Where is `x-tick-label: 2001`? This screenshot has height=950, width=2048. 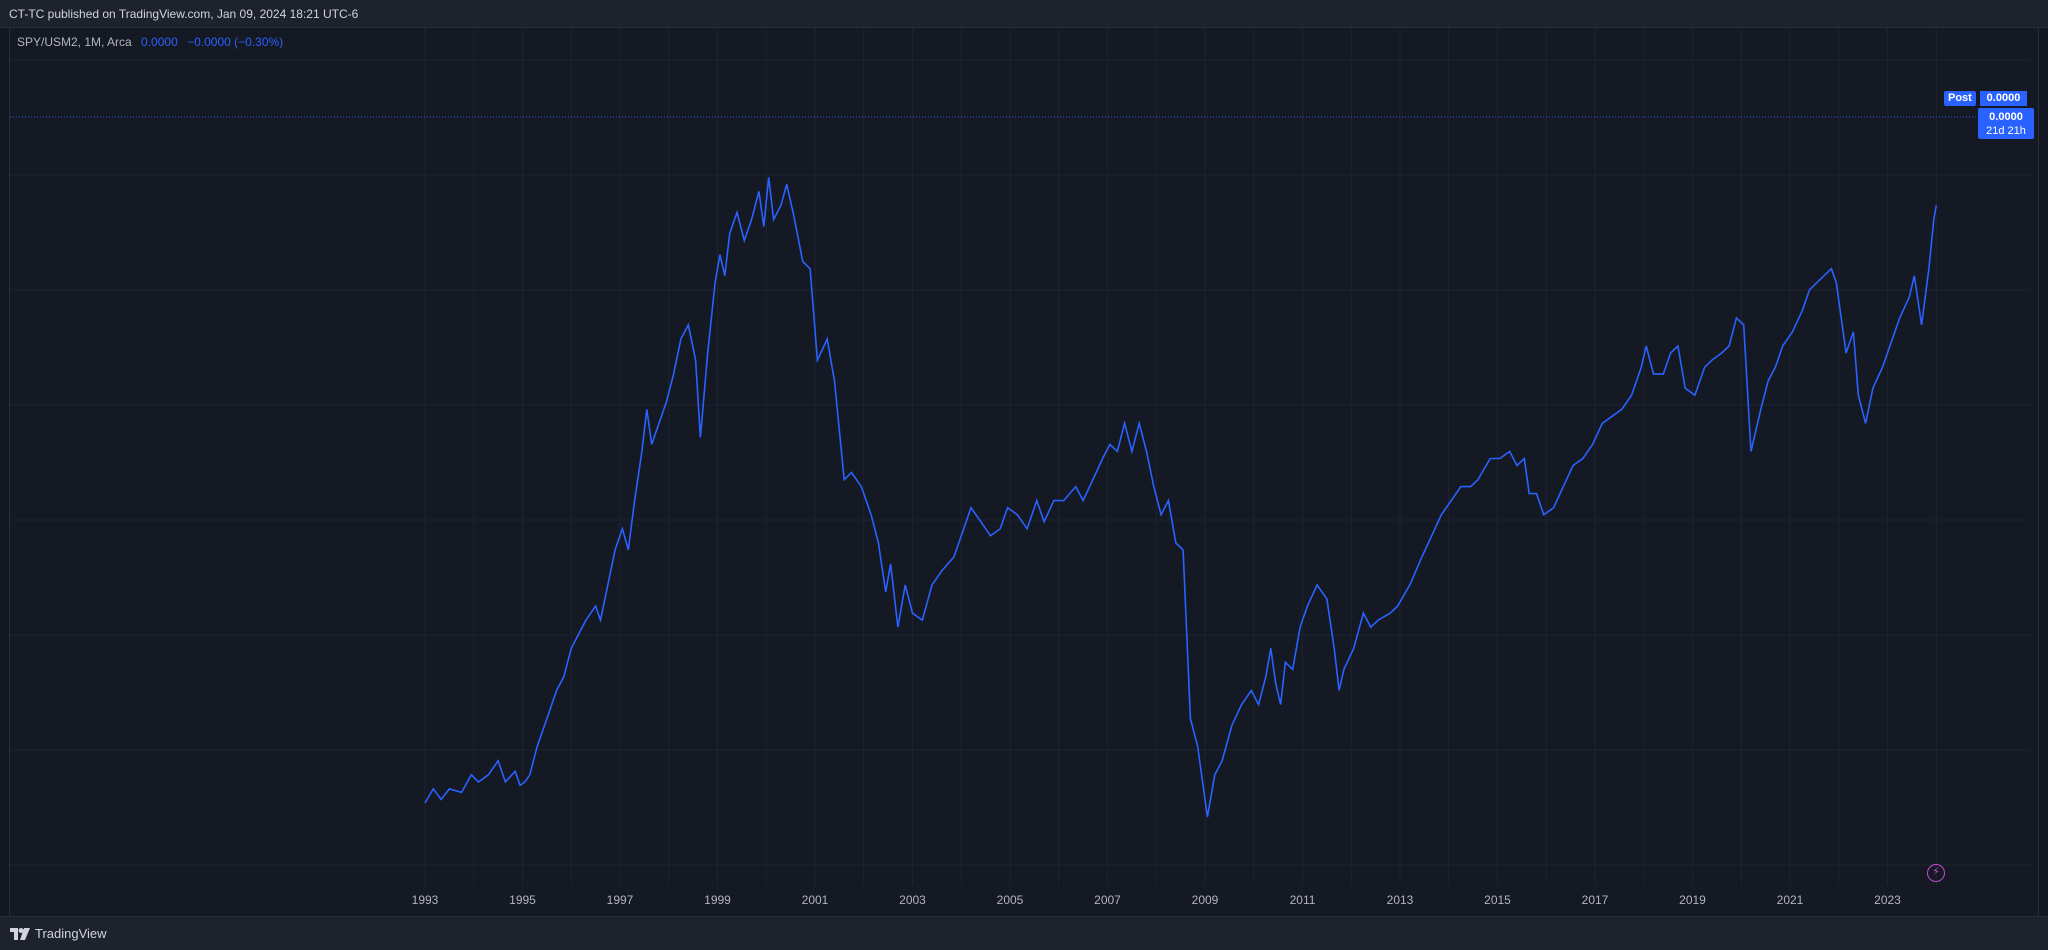
x-tick-label: 2001 is located at coordinates (815, 900).